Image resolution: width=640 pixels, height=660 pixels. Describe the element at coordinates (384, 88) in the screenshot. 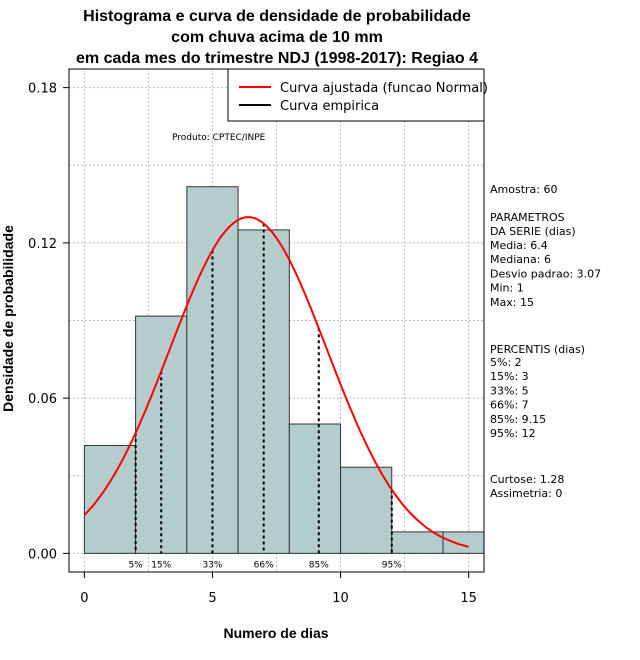

I see `legend-label-normal: Curva ajustada (funcao Normal)` at that location.